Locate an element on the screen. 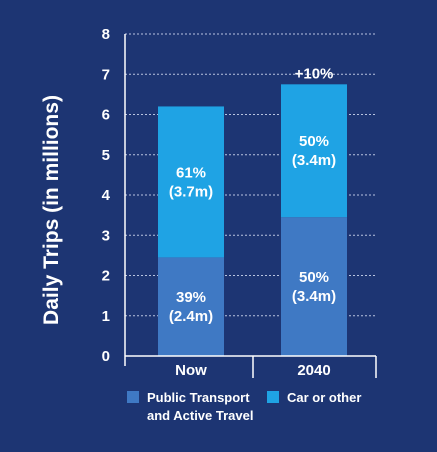 The height and width of the screenshot is (452, 437). data-label: 39% is located at coordinates (191, 297).